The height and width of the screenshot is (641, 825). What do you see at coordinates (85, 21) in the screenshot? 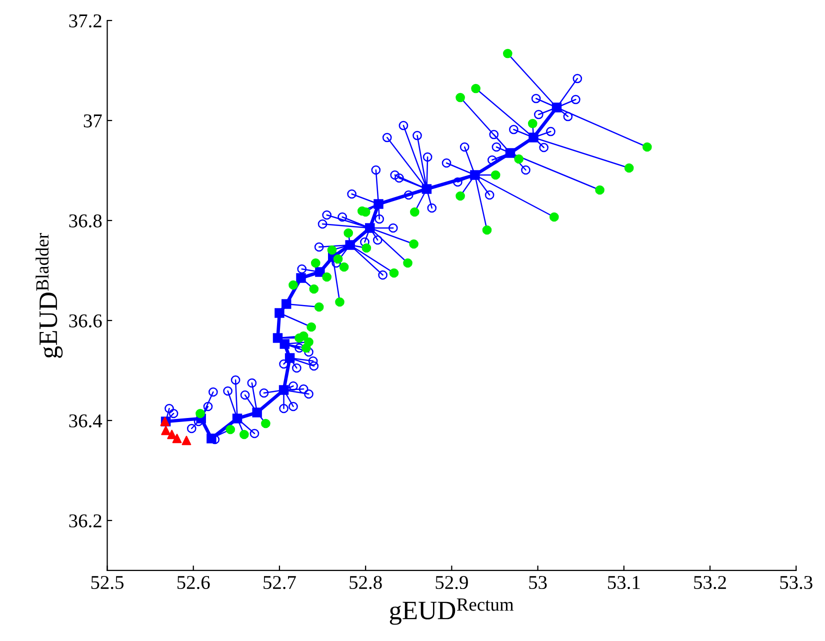
I see `y-tick-label: 37.2` at bounding box center [85, 21].